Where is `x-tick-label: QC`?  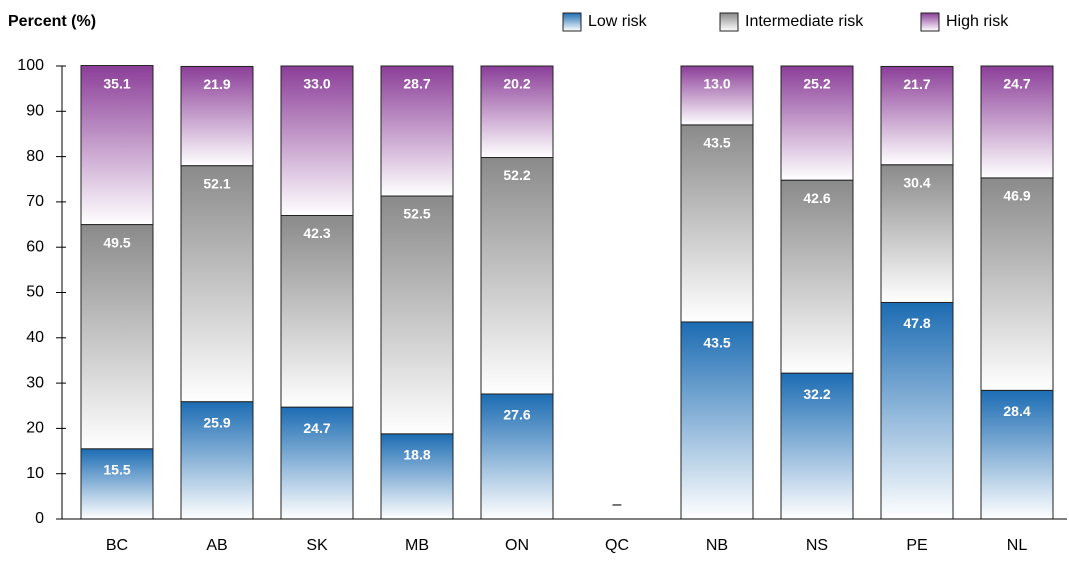 x-tick-label: QC is located at coordinates (617, 545).